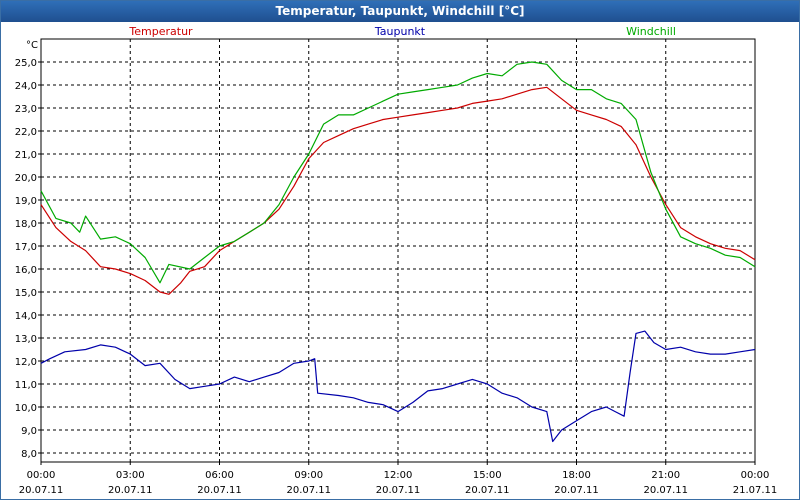 This screenshot has height=500, width=800. Describe the element at coordinates (26, 385) in the screenshot. I see `y-tick-label: 11,0` at that location.